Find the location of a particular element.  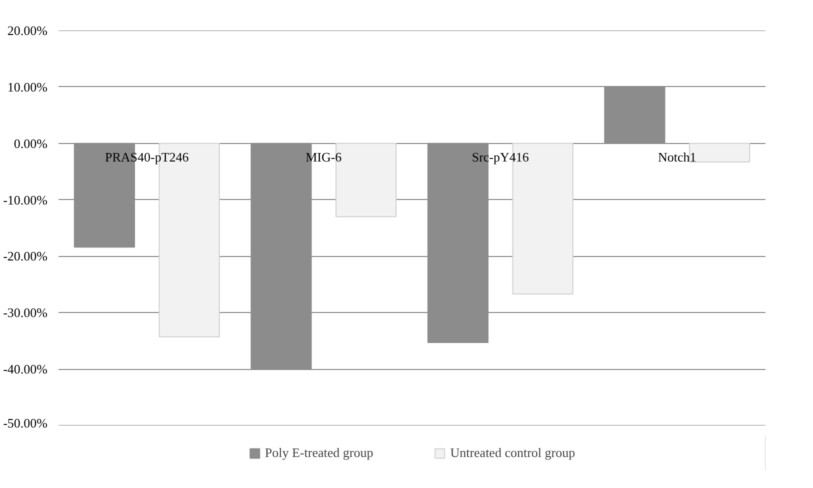

y-tick-label: -50.00% is located at coordinates (25, 423).